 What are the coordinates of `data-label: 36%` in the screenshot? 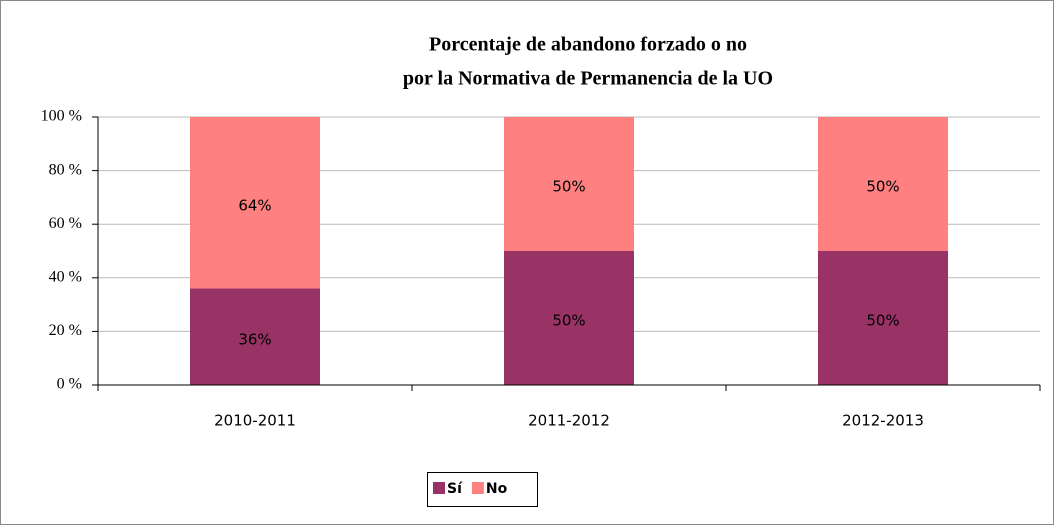 It's located at (254, 339).